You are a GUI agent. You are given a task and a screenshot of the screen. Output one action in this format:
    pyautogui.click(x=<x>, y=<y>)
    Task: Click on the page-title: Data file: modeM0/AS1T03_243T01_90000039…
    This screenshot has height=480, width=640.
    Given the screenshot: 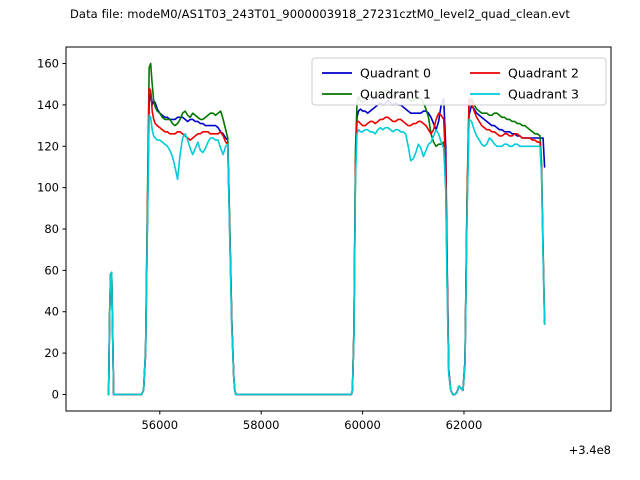 What is the action you would take?
    pyautogui.click(x=320, y=14)
    